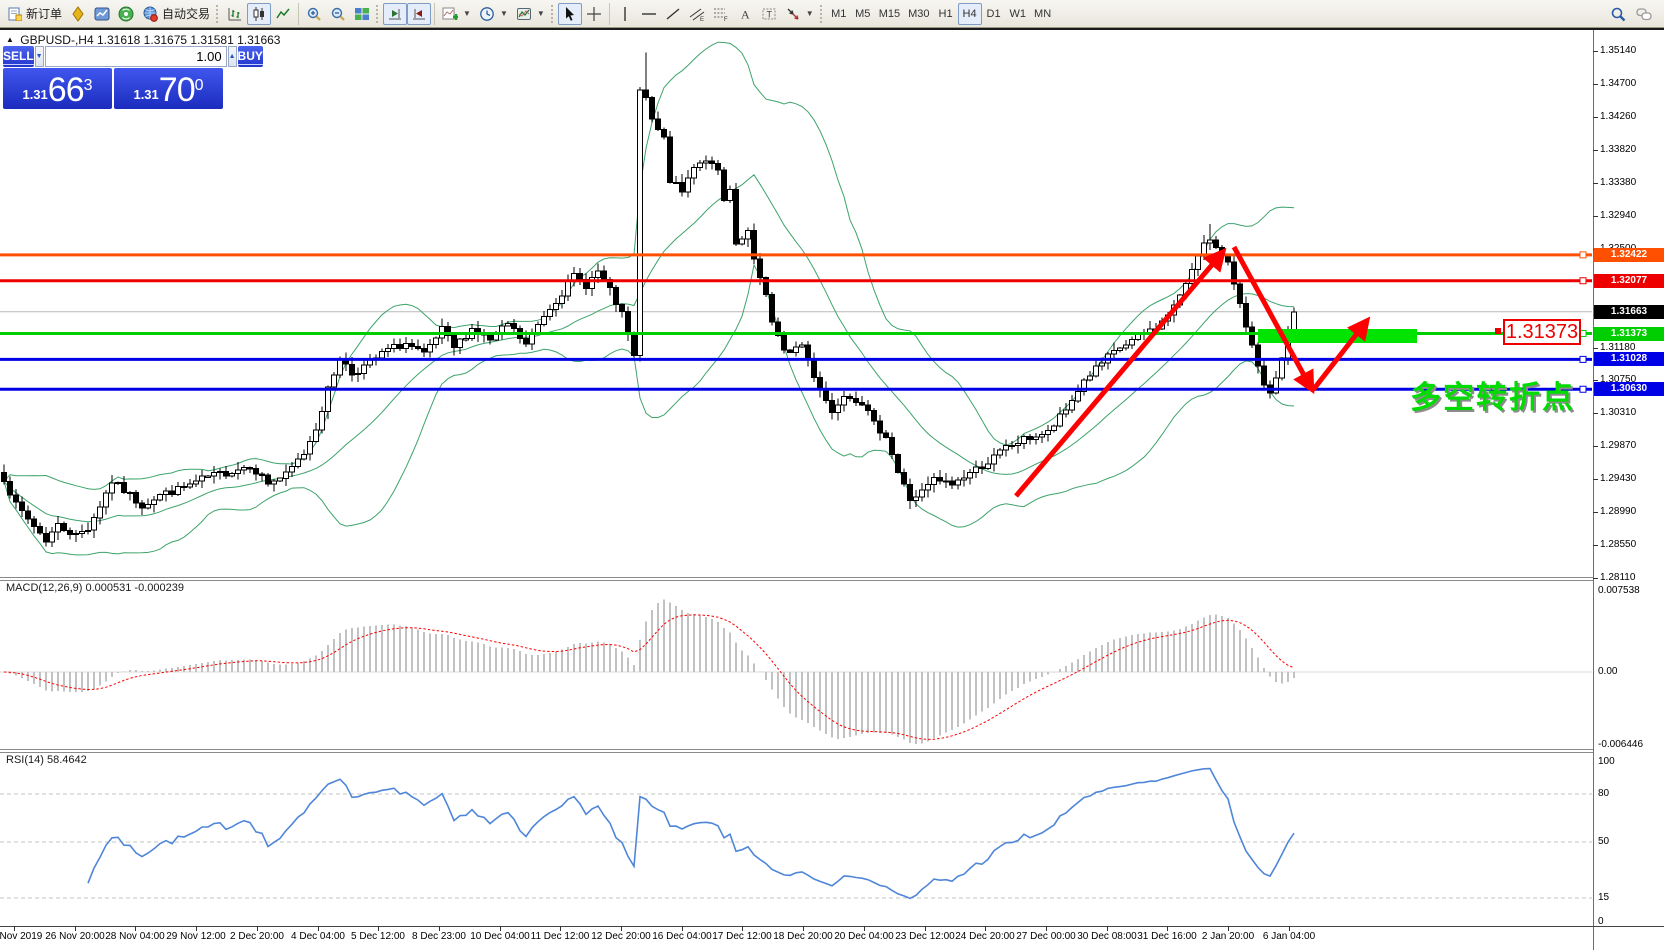 The image size is (1664, 950). Describe the element at coordinates (796, 579) in the screenshot. I see `panel-separator-macd` at that location.